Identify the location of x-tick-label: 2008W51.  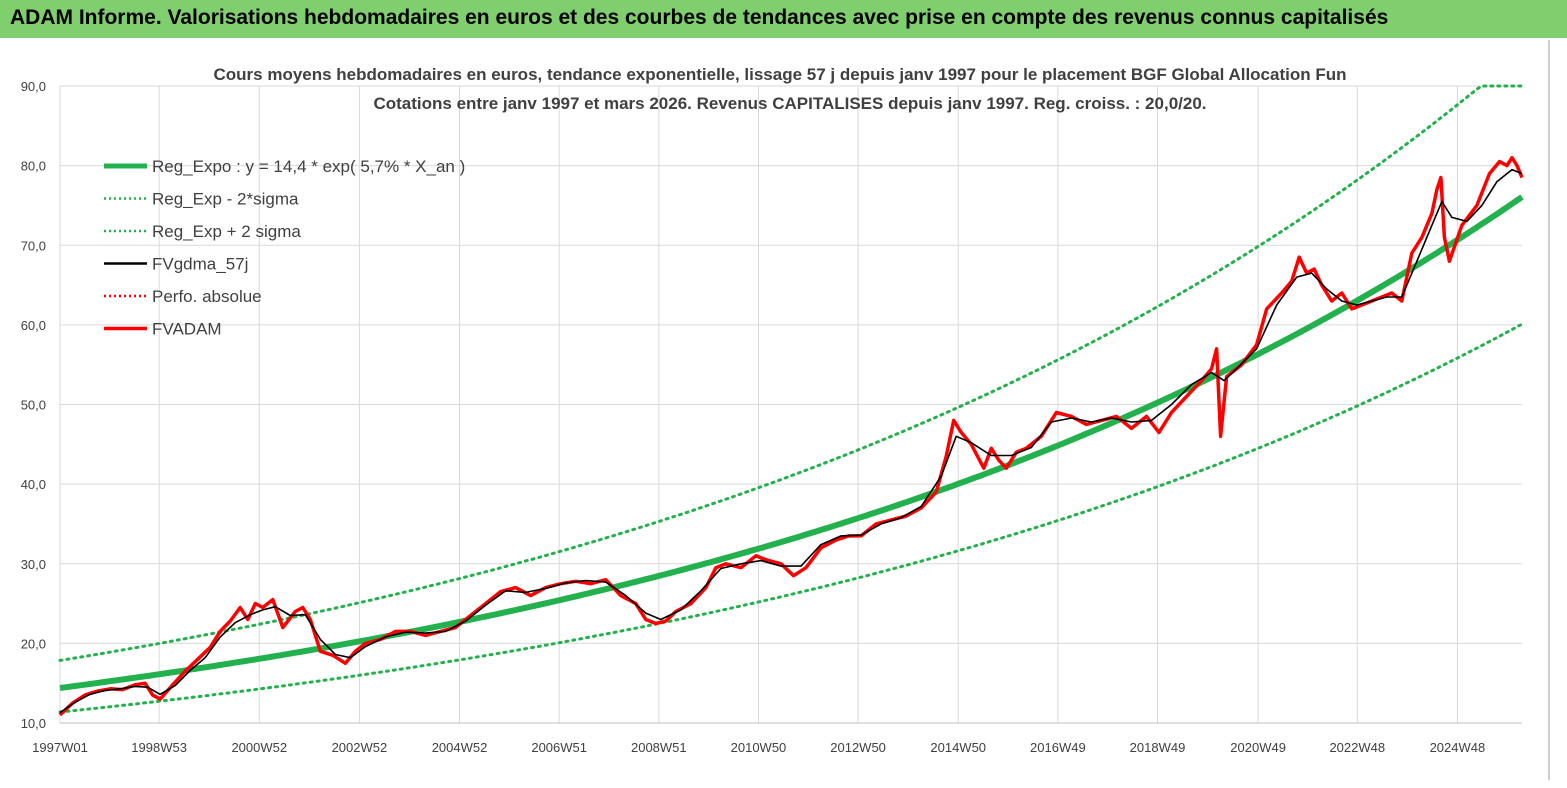
(659, 747).